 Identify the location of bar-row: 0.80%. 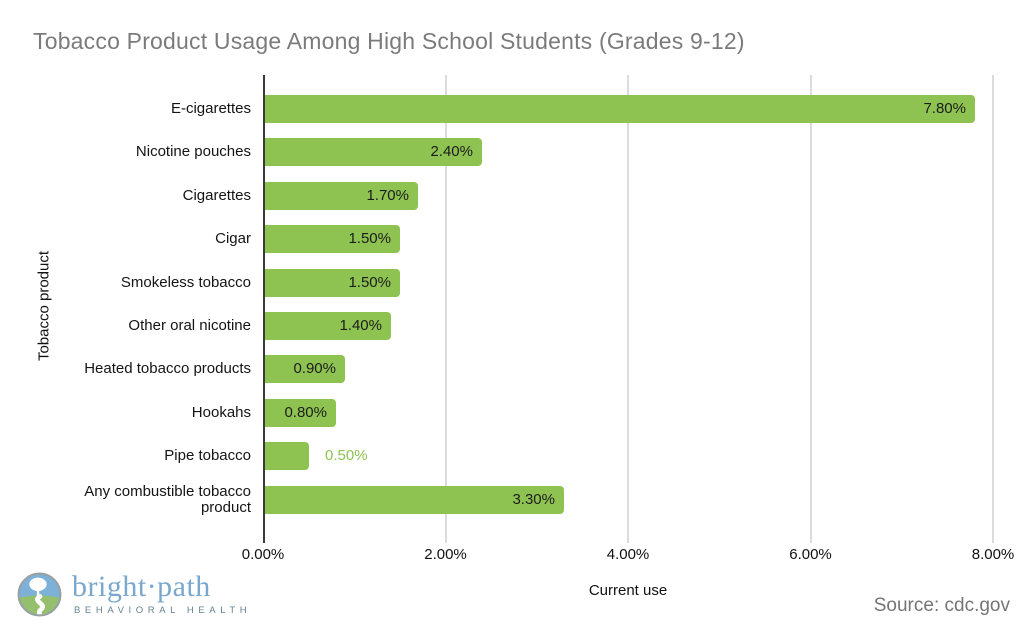
(628, 413).